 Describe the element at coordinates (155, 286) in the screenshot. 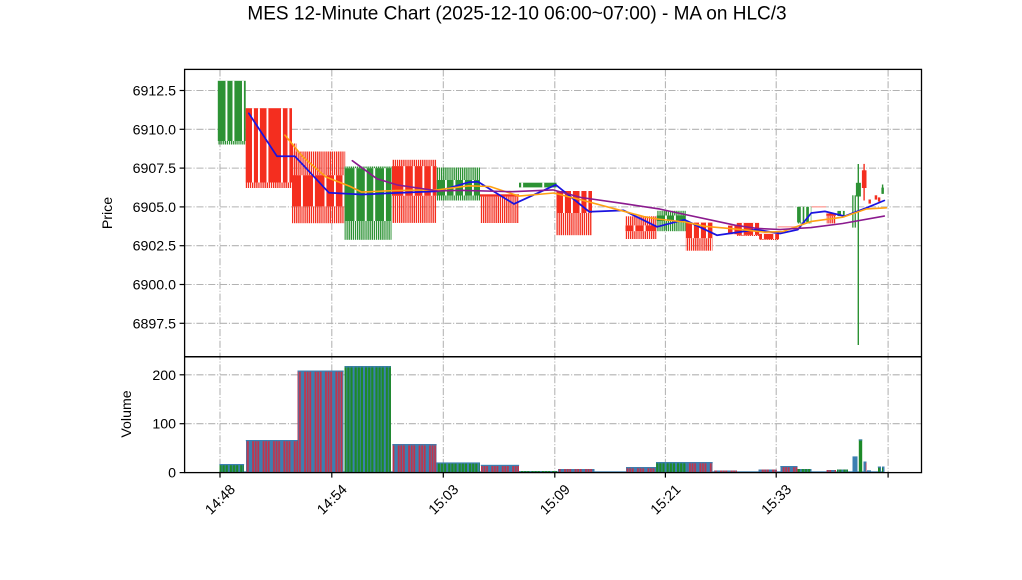

I see `svg-text: 6900.0` at that location.